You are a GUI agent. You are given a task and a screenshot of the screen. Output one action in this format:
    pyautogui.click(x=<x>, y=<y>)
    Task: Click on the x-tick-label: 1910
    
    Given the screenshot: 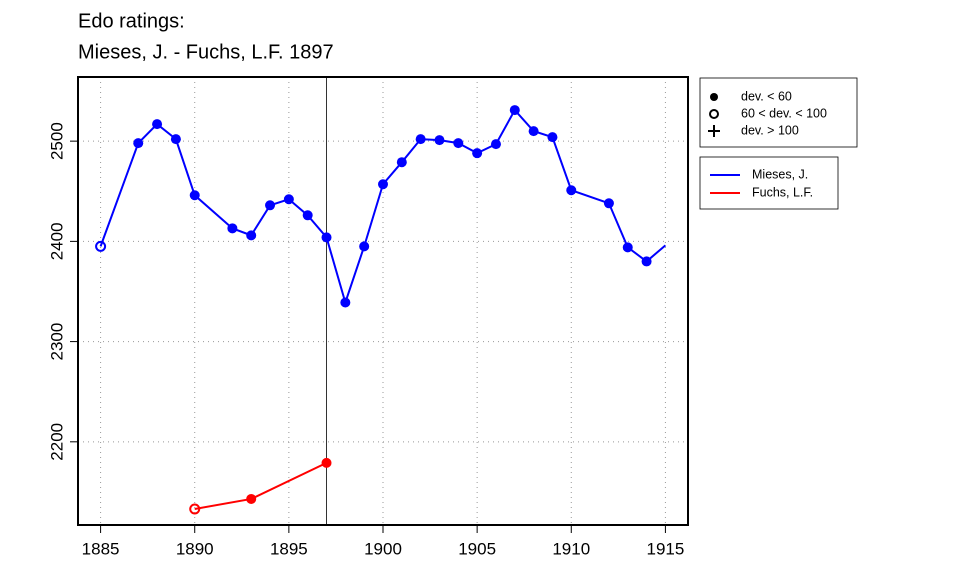 What is the action you would take?
    pyautogui.click(x=571, y=548)
    